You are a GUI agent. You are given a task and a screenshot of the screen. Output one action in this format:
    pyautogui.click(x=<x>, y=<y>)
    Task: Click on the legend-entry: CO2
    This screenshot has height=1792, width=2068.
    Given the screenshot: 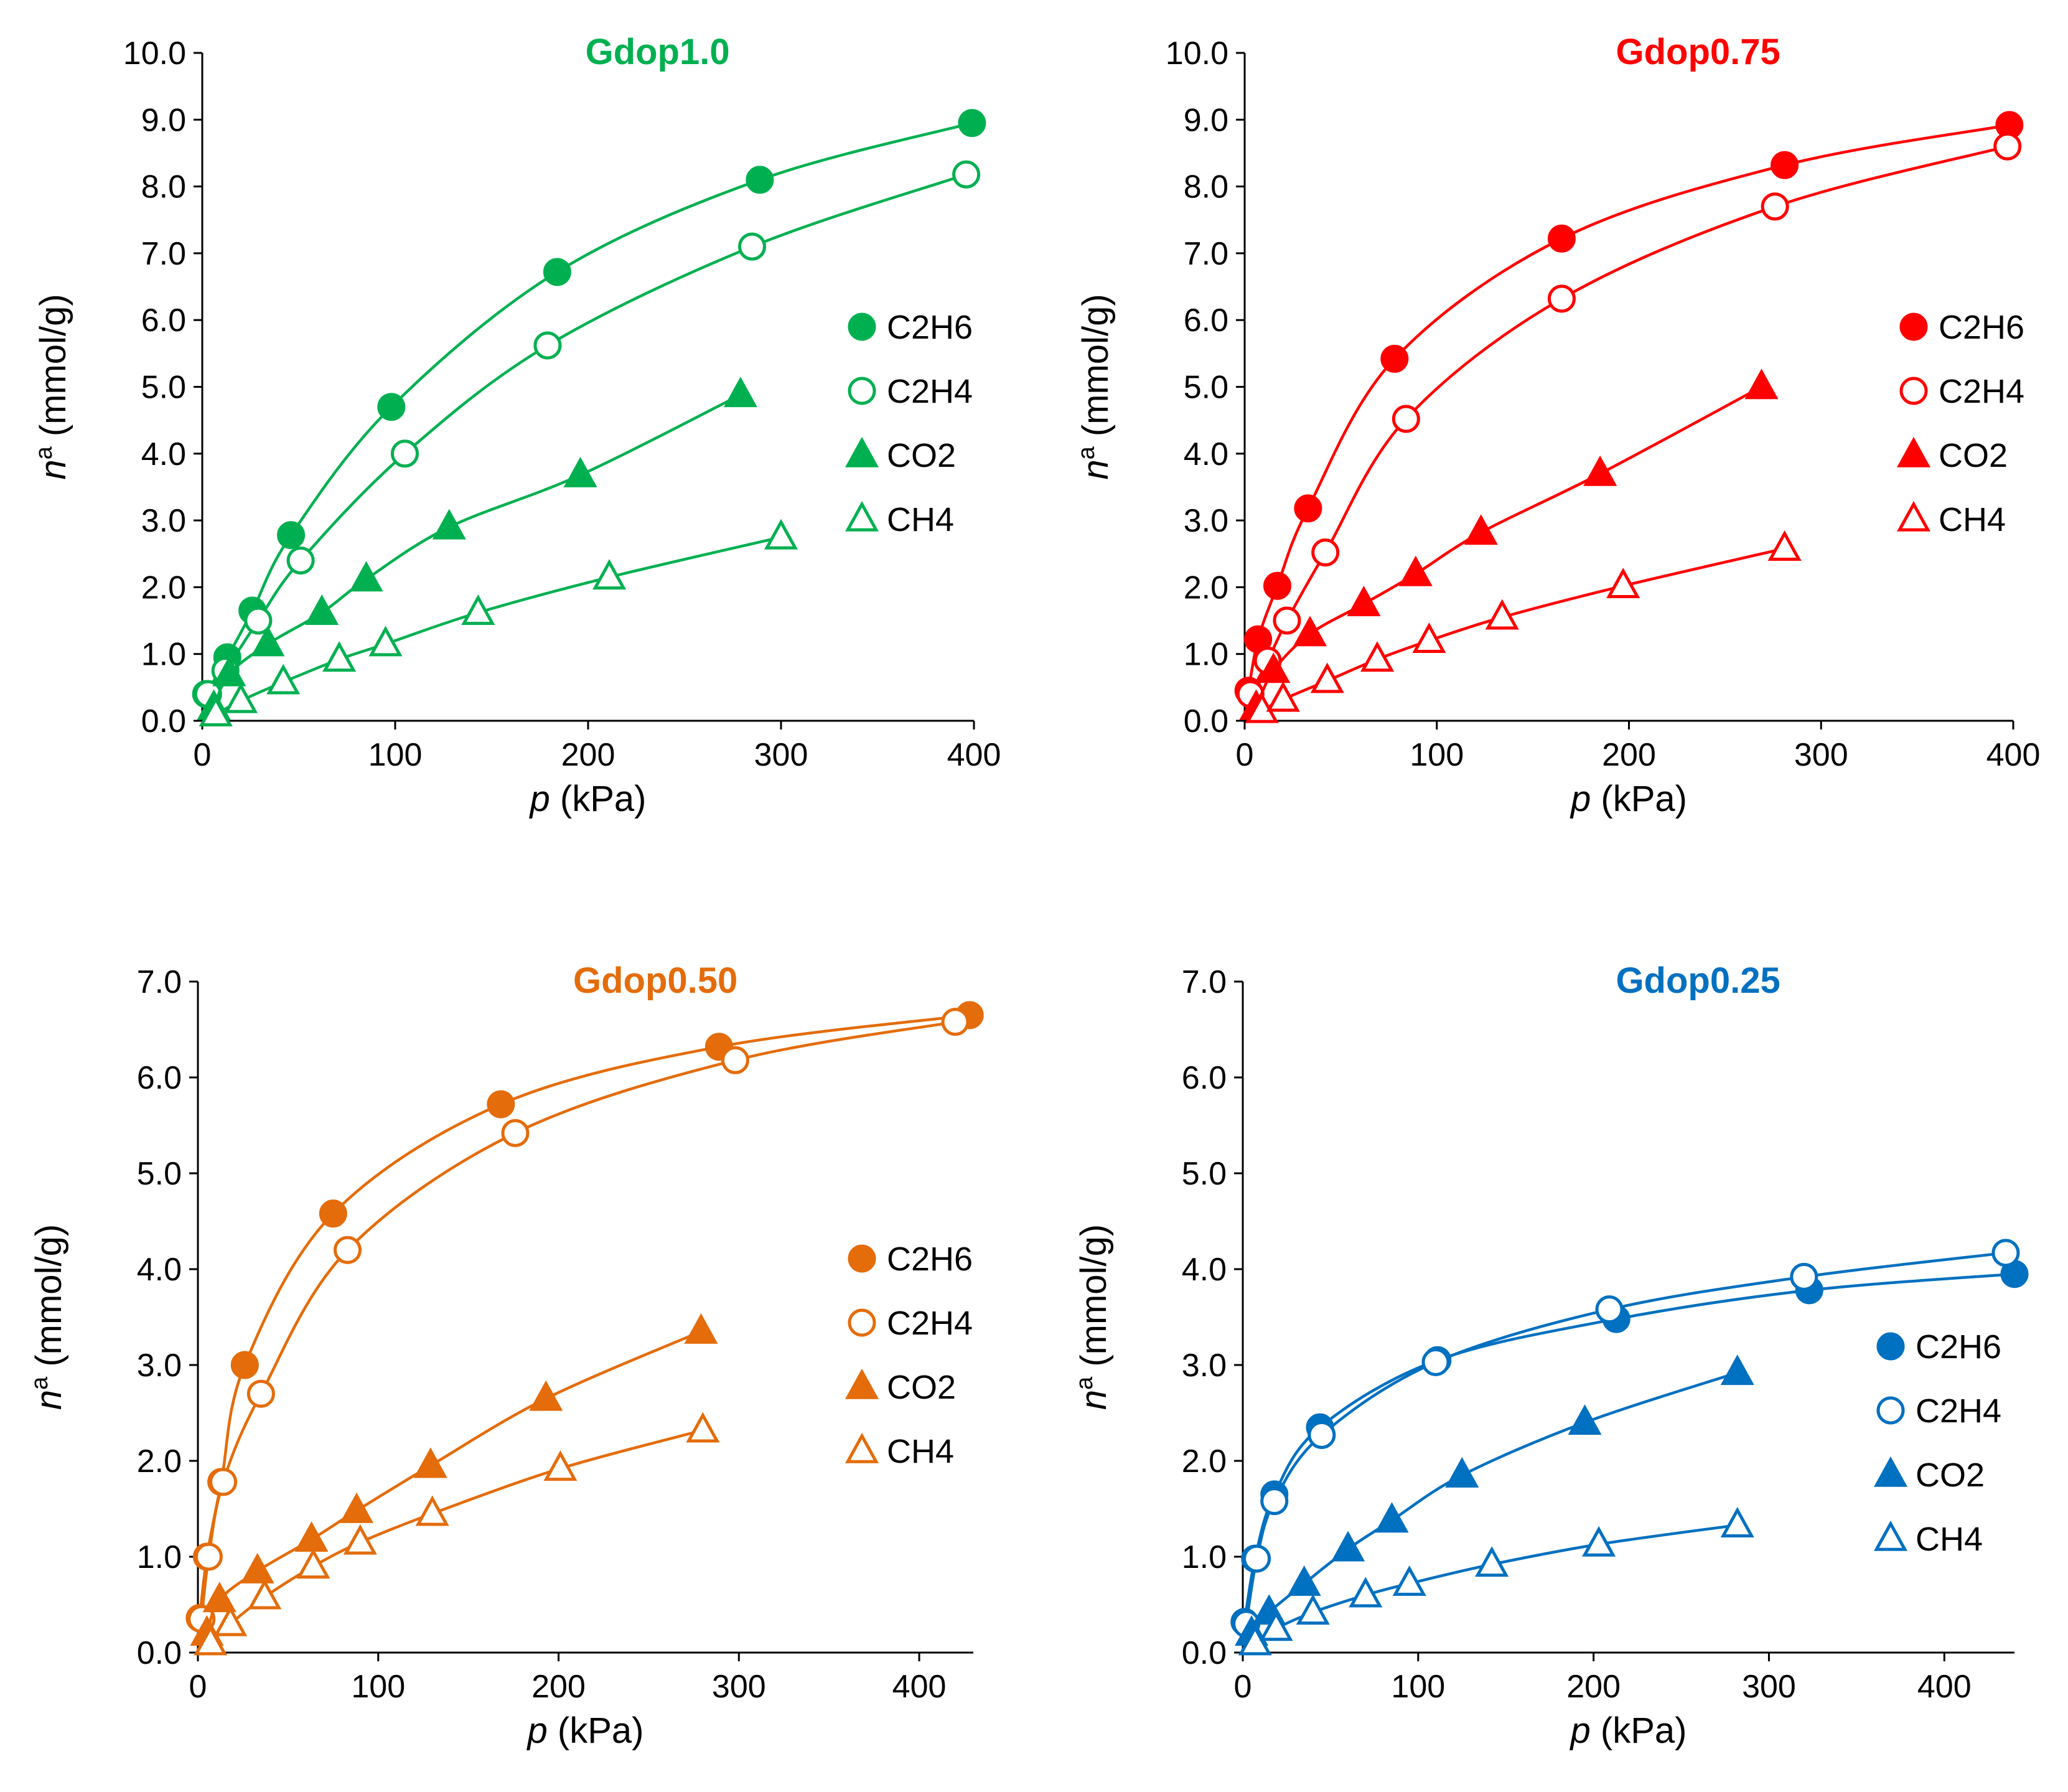 What is the action you would take?
    pyautogui.click(x=1929, y=1475)
    